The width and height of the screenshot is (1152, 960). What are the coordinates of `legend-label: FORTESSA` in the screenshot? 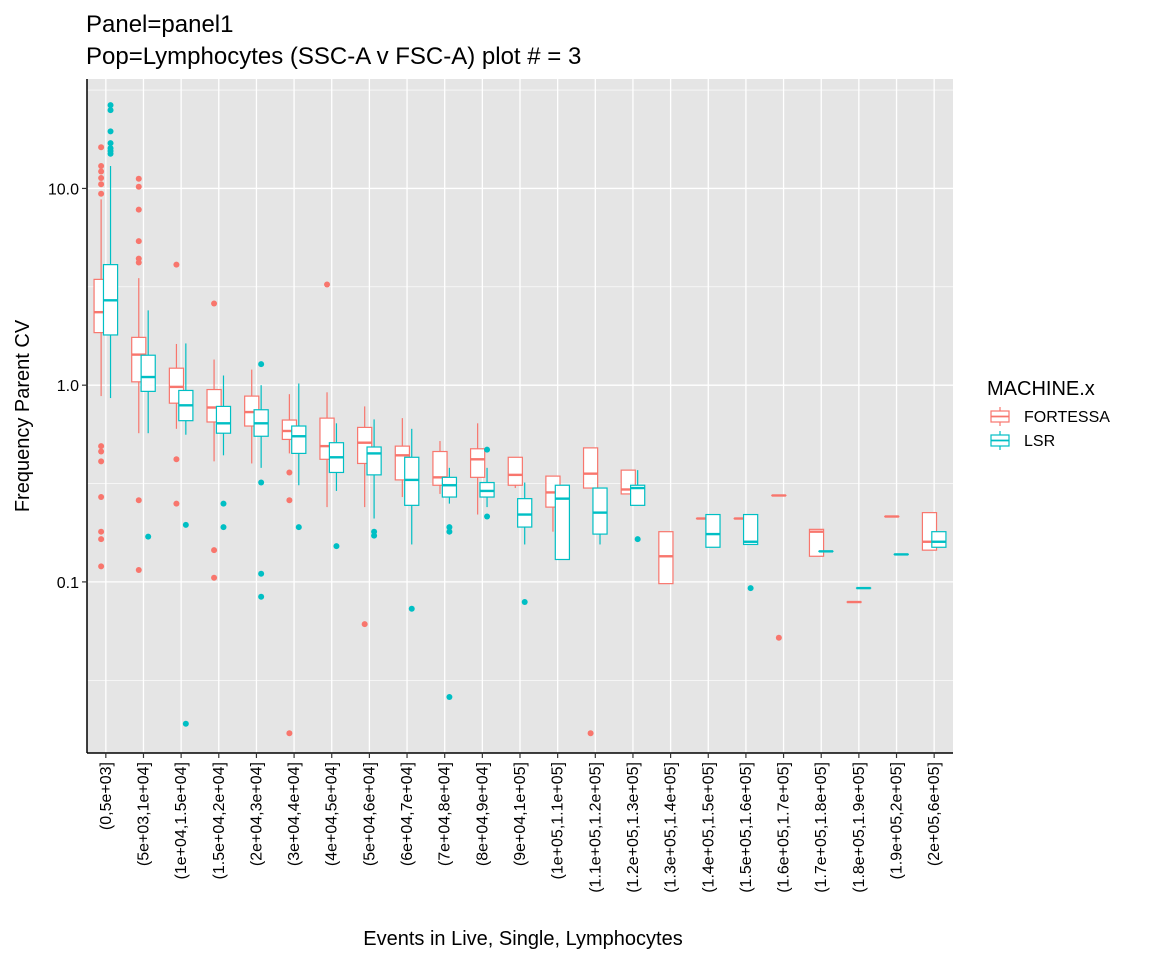 It's located at (1067, 417).